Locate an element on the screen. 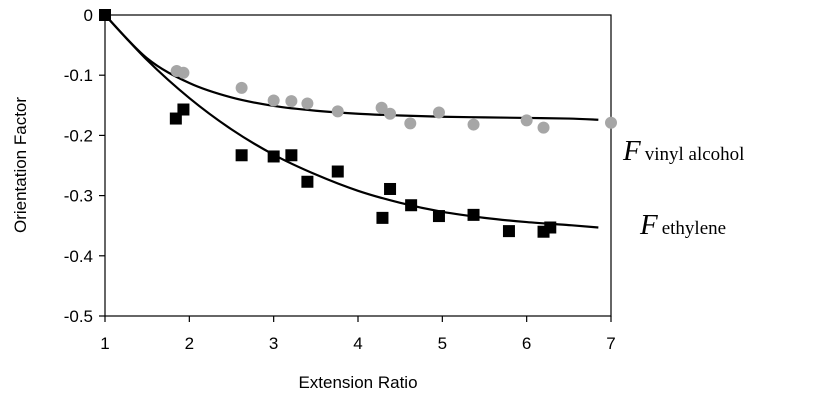  y-tick-label: -0.5 is located at coordinates (78, 316).